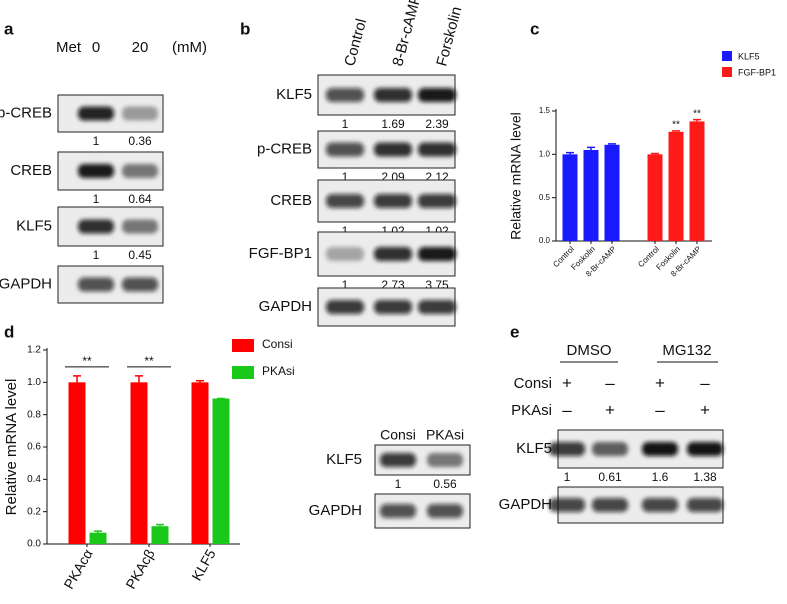  What do you see at coordinates (531, 410) in the screenshot?
I see `condition-label: PKAsi` at bounding box center [531, 410].